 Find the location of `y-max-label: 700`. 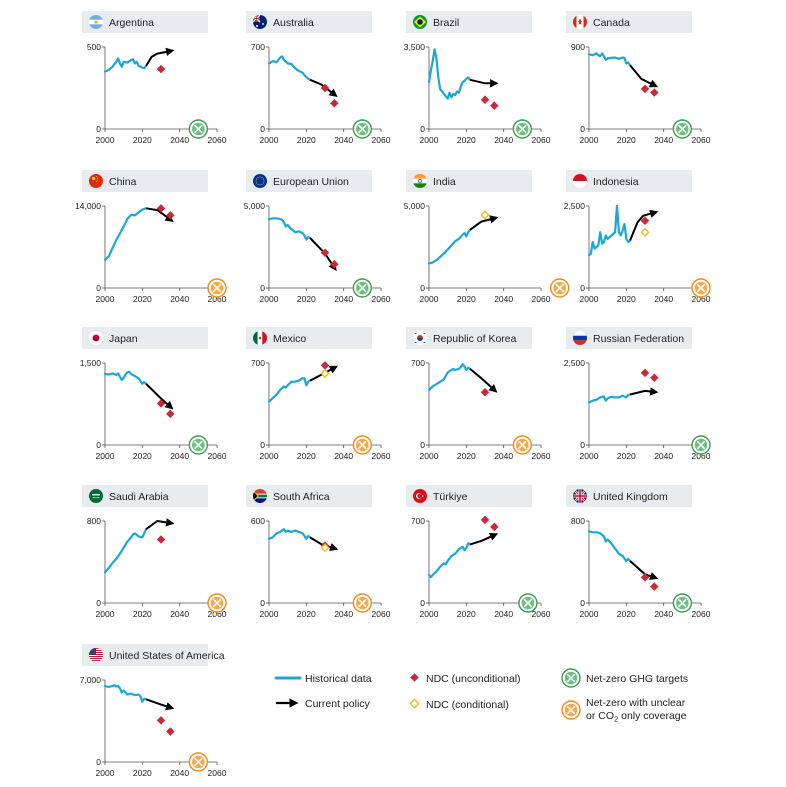

y-max-label: 700 is located at coordinates (258, 47).